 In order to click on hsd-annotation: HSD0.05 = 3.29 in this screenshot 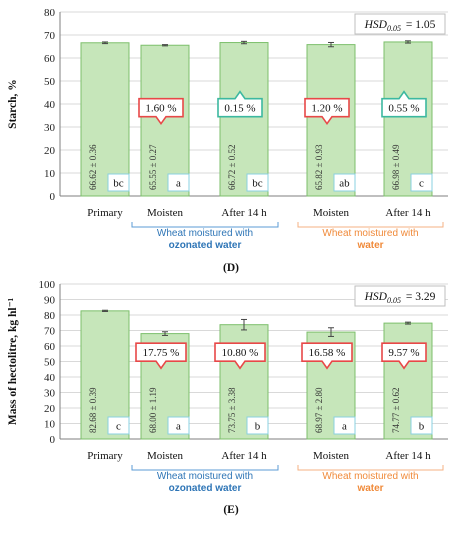, I will do `click(400, 298)`.